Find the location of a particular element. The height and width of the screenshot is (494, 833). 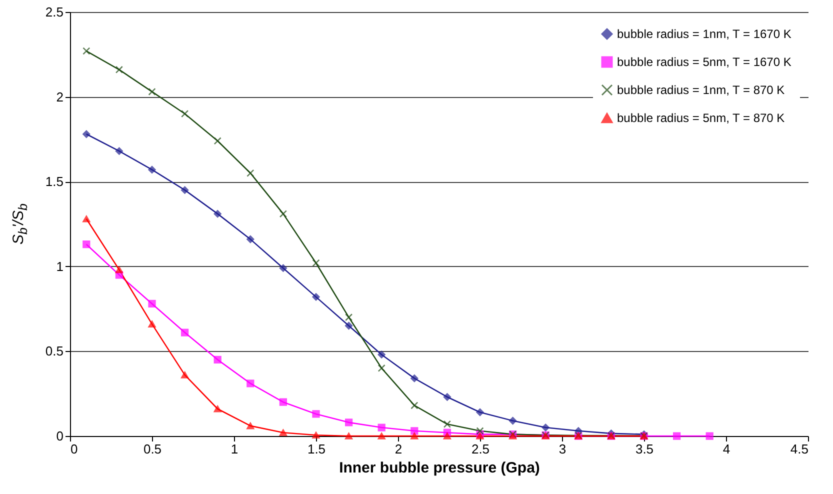

x-tick-label: 1.5 is located at coordinates (316, 449).